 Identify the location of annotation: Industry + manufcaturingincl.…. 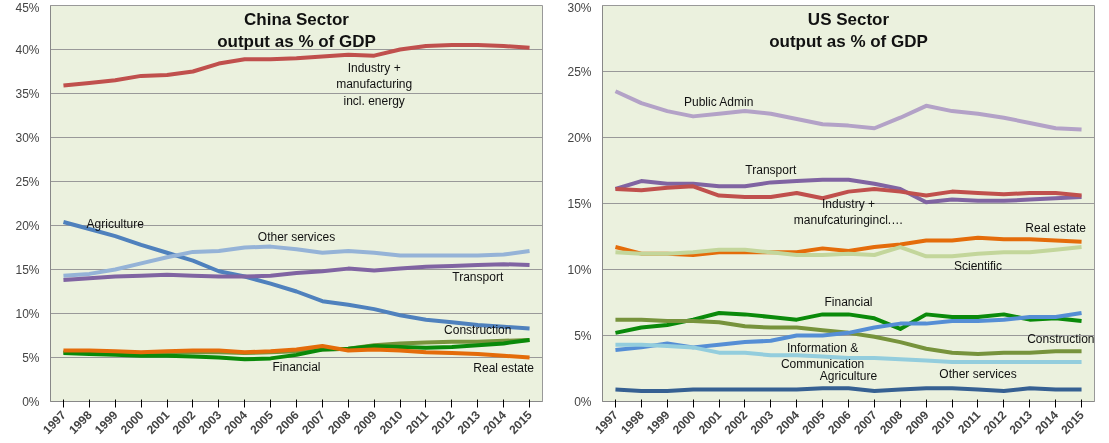
(848, 212).